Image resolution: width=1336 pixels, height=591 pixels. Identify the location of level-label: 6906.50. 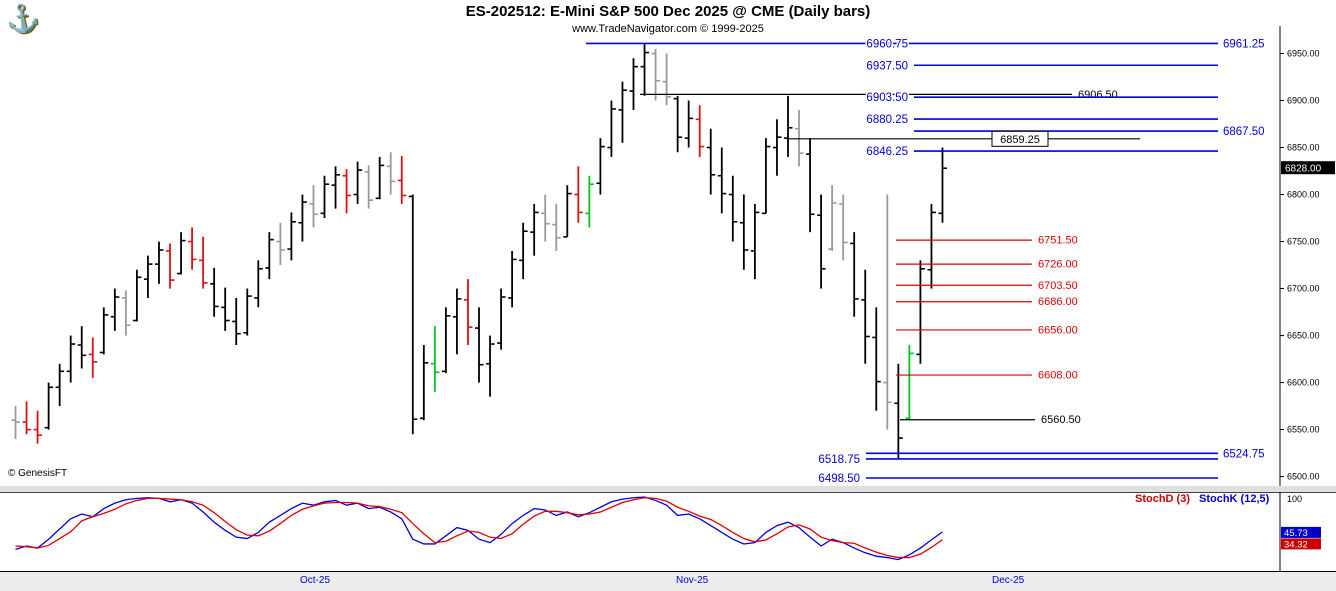
(1098, 95).